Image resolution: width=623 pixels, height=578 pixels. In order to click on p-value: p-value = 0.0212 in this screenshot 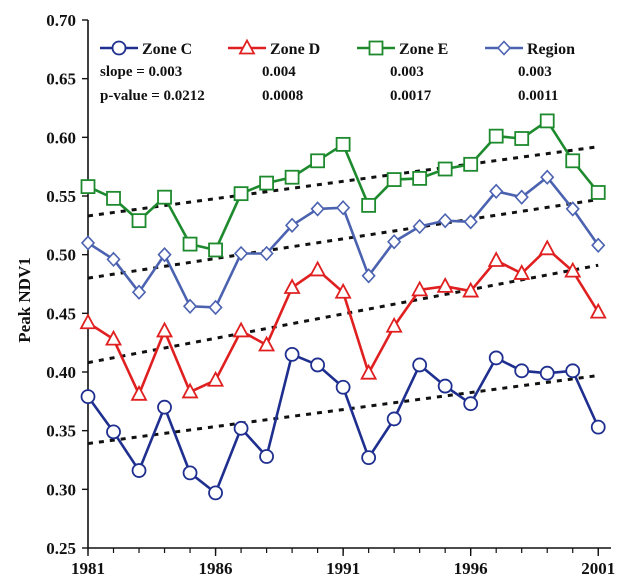, I will do `click(152, 96)`.